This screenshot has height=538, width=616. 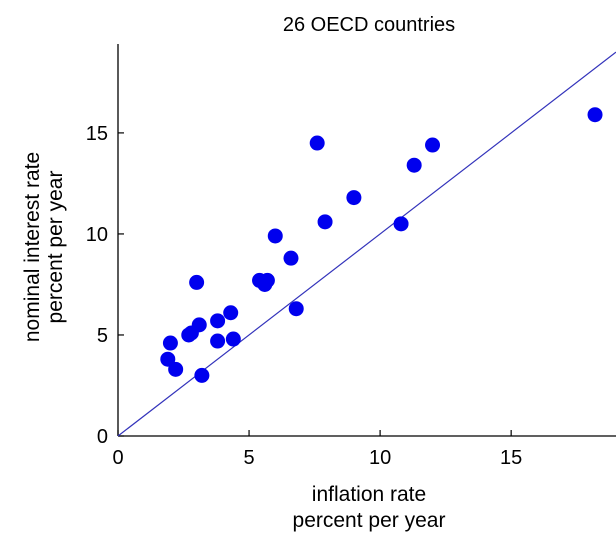 What do you see at coordinates (32, 247) in the screenshot?
I see `y-axis-title-line-1: nominal interest rate` at bounding box center [32, 247].